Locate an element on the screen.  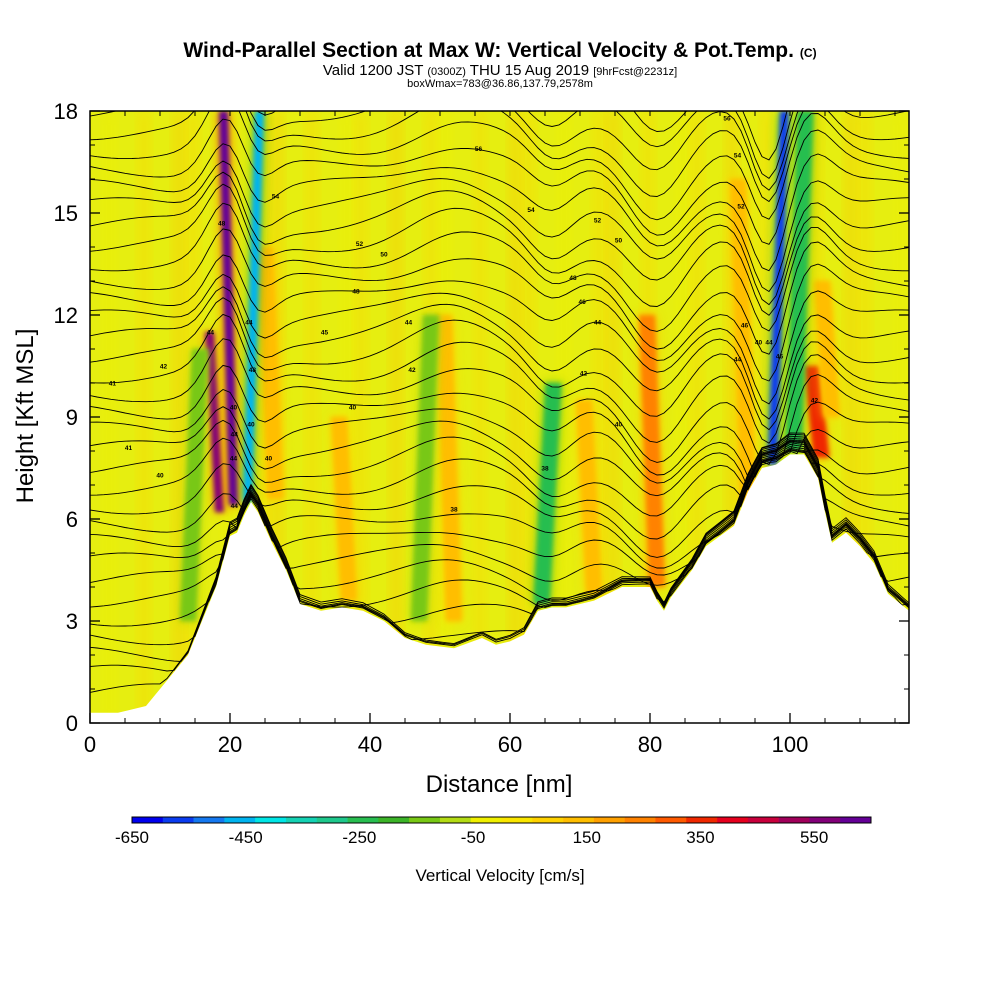
colorbar: -650 -450 -250 -50 150 350 550 is located at coordinates (493, 831).